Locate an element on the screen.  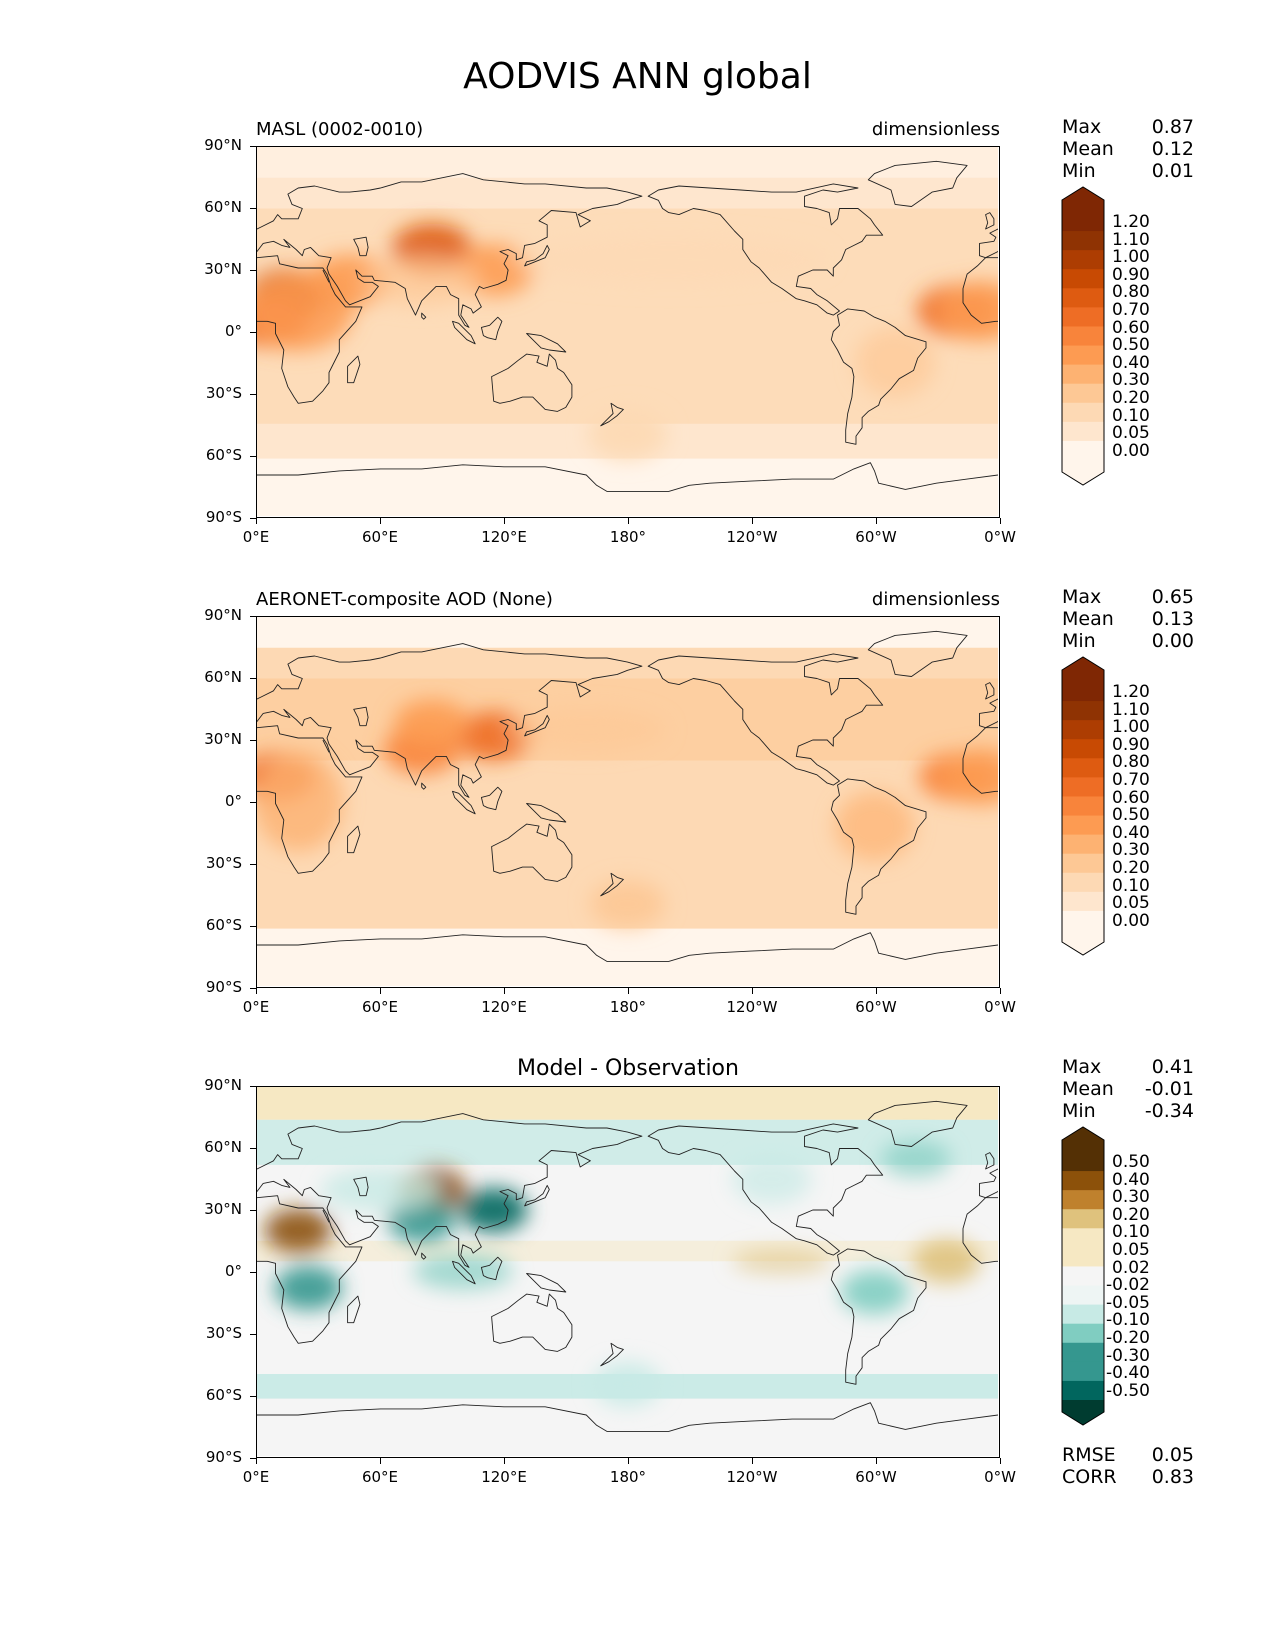
stat-label: Mean is located at coordinates (1088, 619).